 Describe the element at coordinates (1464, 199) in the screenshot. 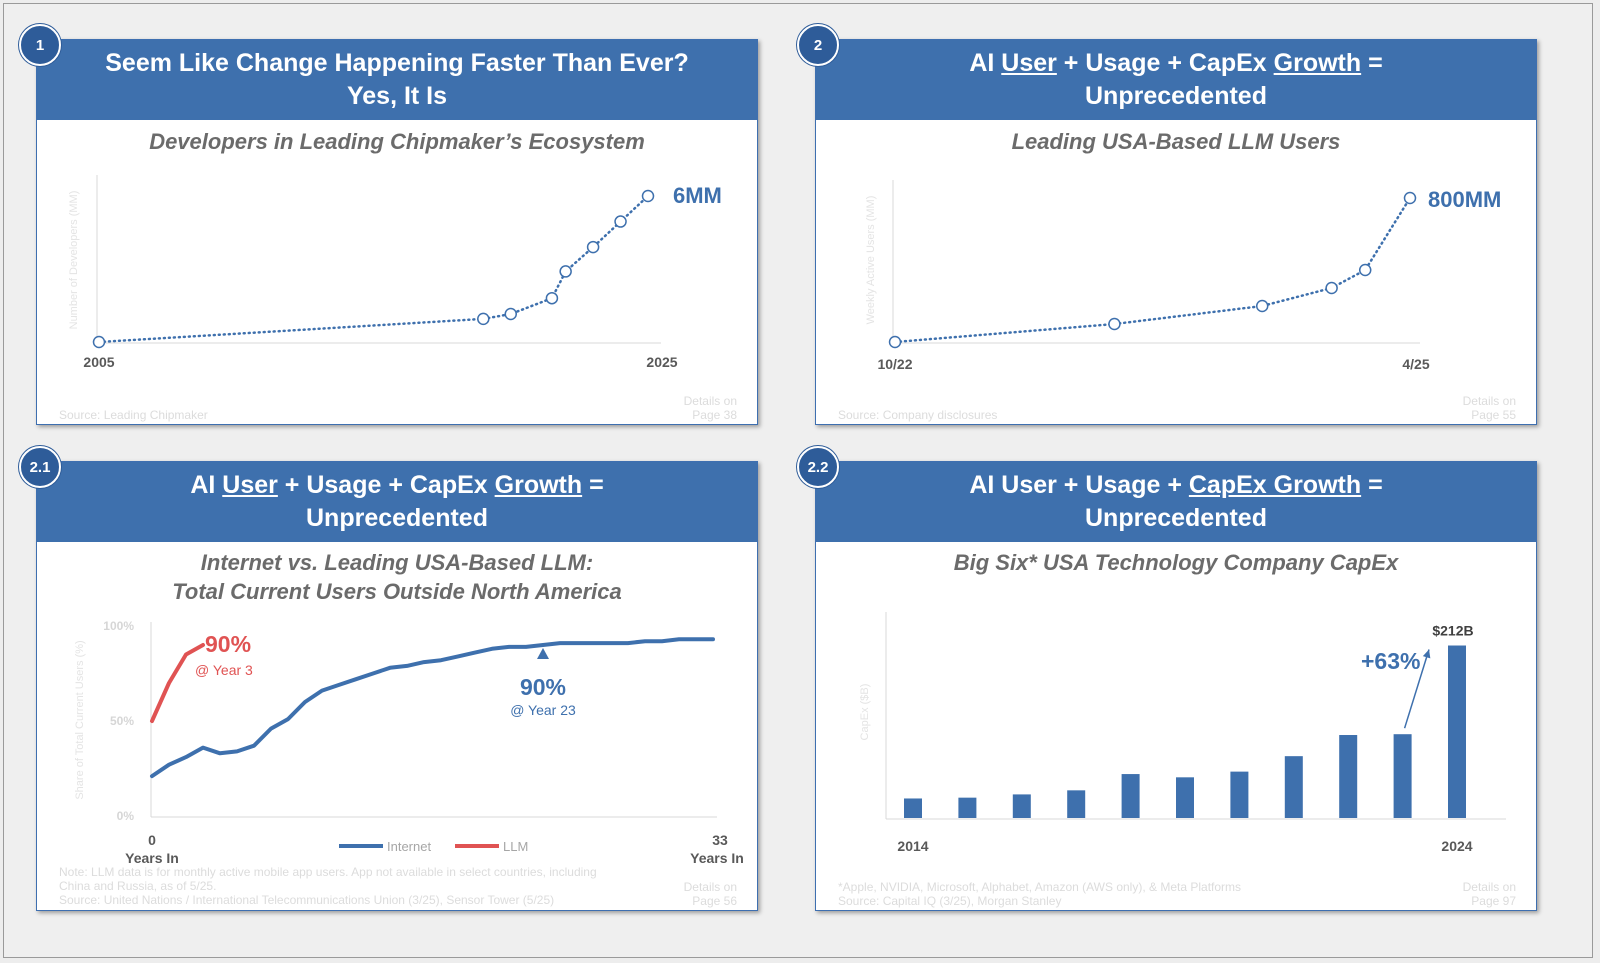

I see `end-value-label: 800MM` at that location.